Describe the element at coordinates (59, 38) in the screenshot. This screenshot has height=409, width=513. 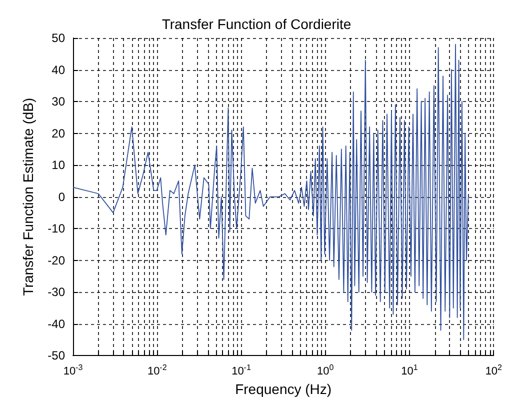
I see `y-tick-label: 50` at that location.